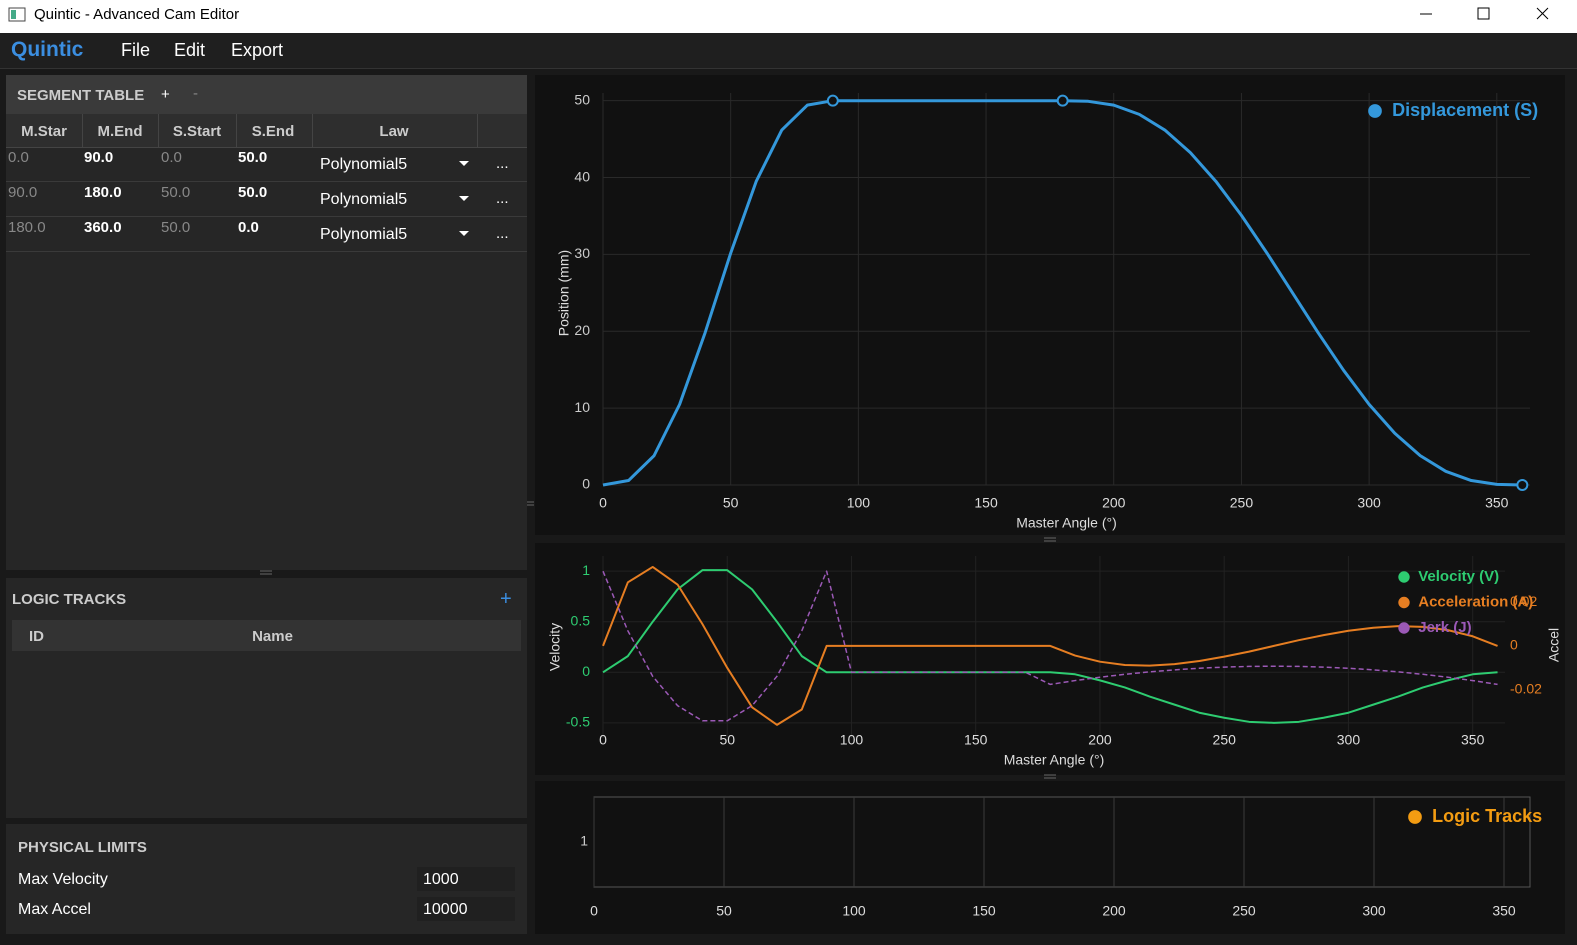 Image resolution: width=1577 pixels, height=945 pixels. I want to click on splitter, so click(658, 640).